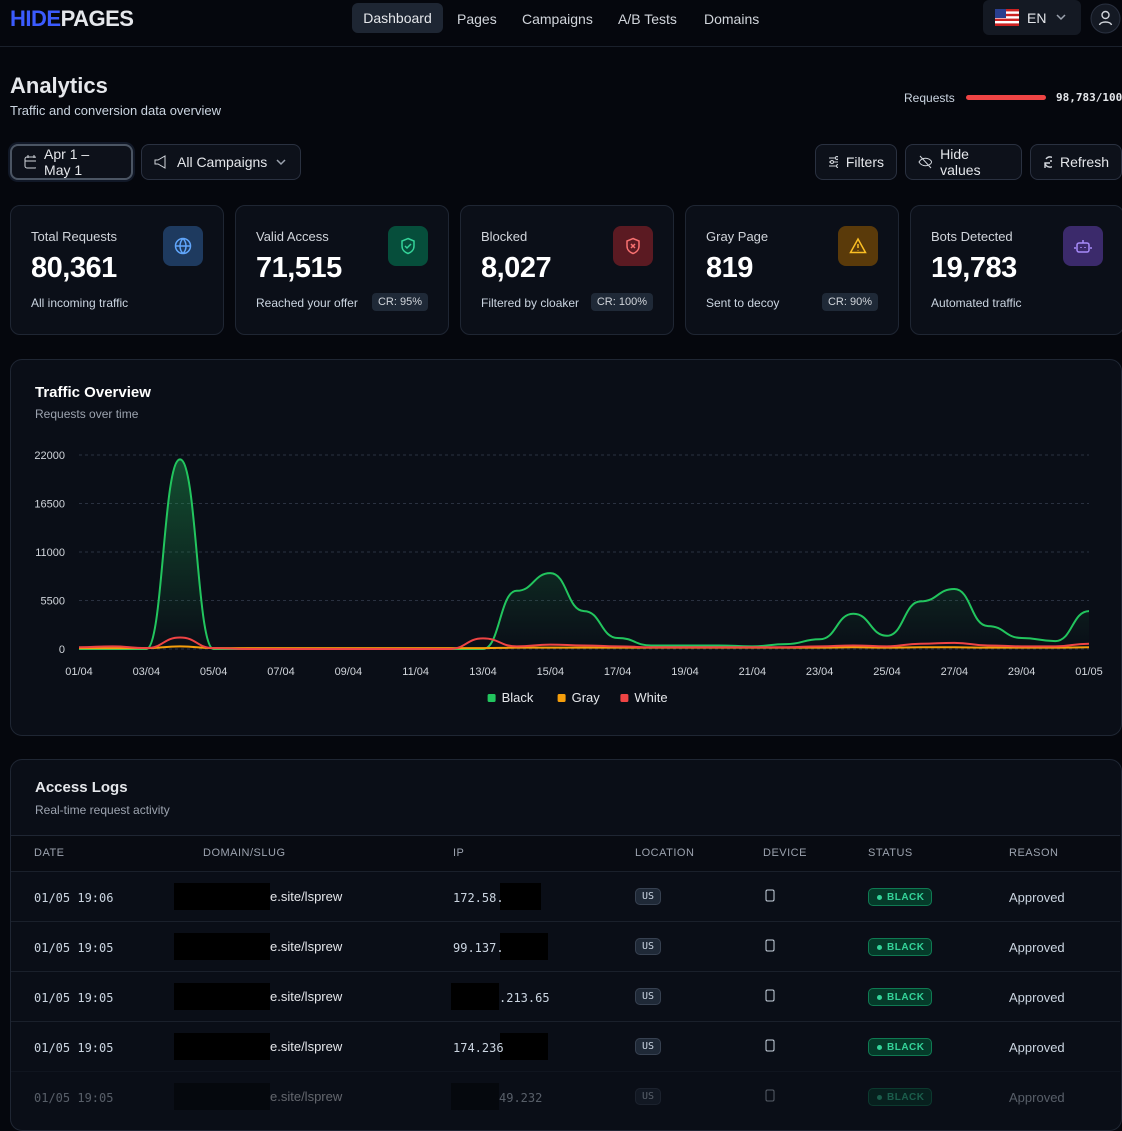  Describe the element at coordinates (1034, 853) in the screenshot. I see `column-header: REASON` at that location.